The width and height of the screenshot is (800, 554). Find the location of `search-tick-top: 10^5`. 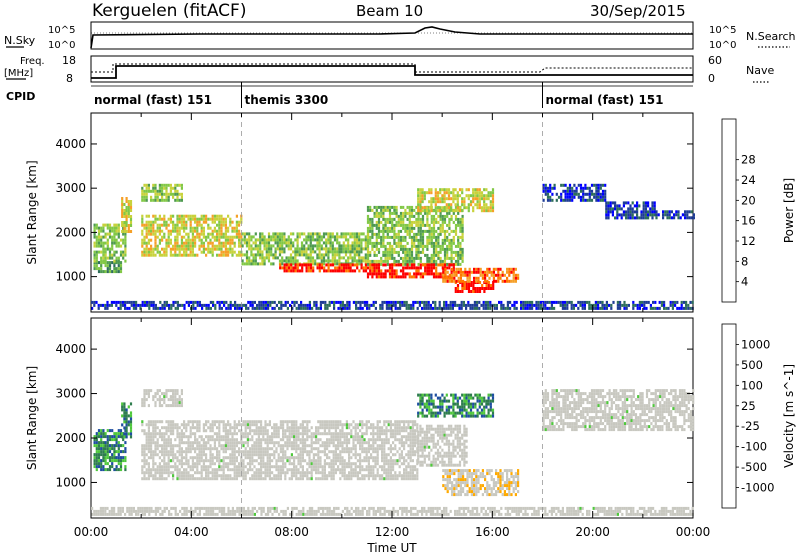

search-tick-top: 10^5 is located at coordinates (722, 30).